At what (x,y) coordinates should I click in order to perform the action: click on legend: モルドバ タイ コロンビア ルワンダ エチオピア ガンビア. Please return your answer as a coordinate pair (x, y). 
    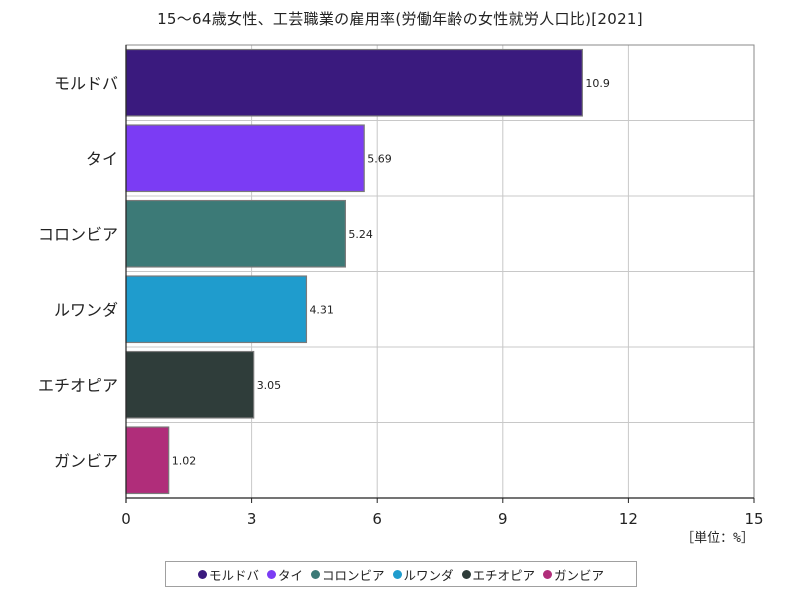
    Looking at the image, I should click on (401, 574).